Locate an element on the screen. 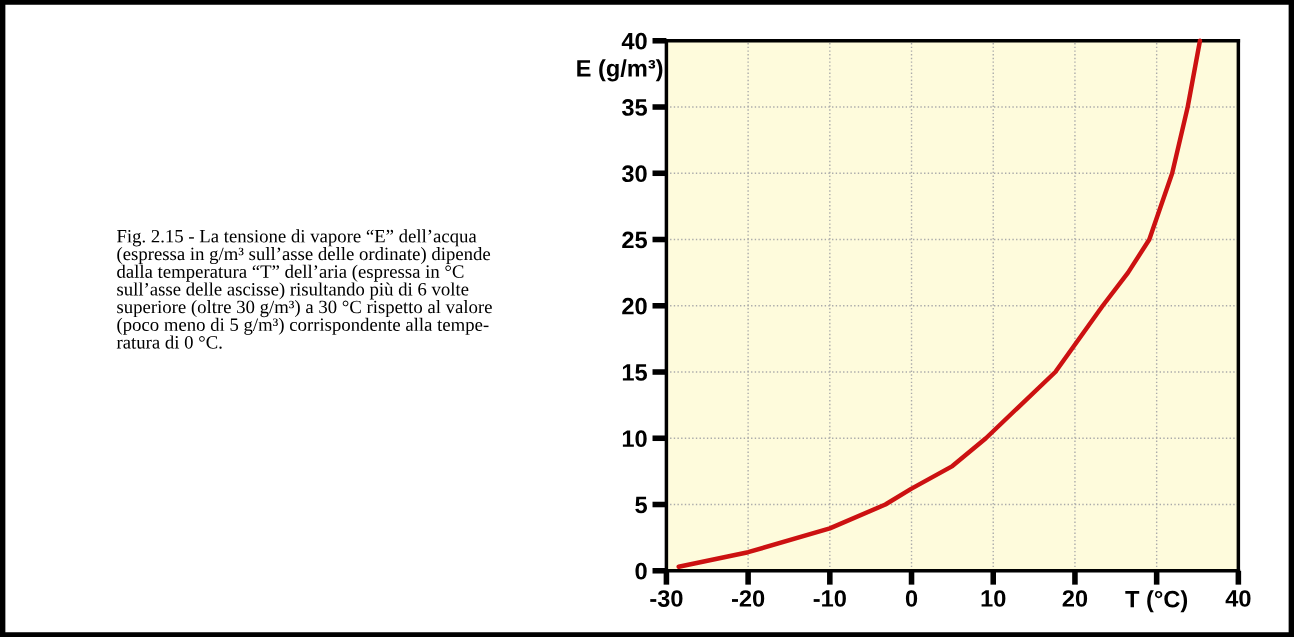 The image size is (1294, 637). x-axis-title: T (°C) is located at coordinates (1156, 601).